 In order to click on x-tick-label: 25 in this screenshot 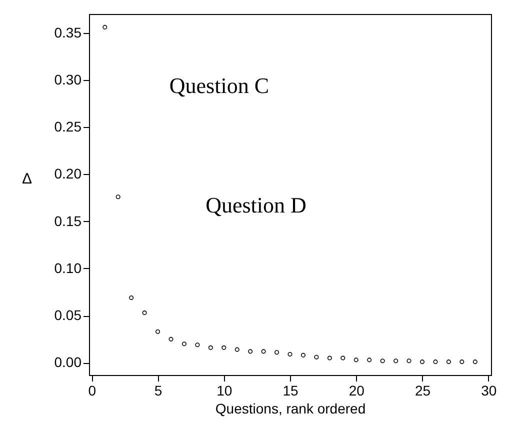, I will do `click(422, 390)`.